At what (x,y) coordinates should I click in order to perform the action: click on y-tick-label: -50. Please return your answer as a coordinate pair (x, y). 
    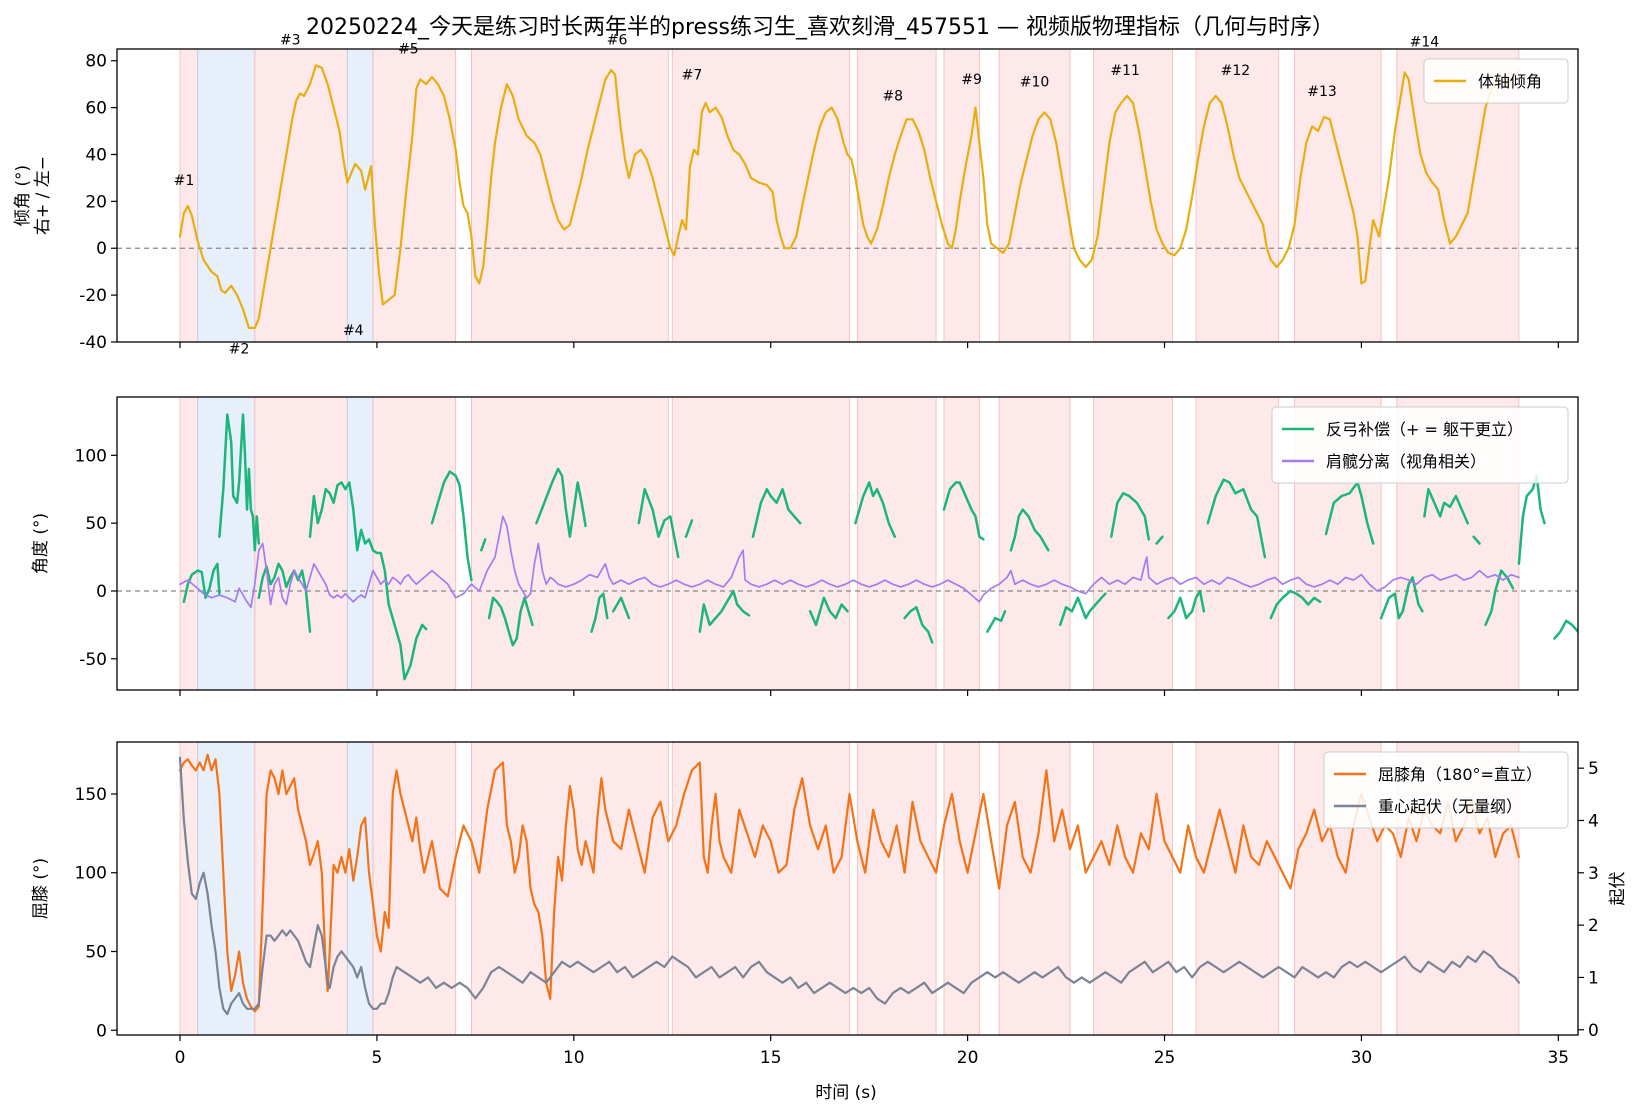
    Looking at the image, I should click on (93, 660).